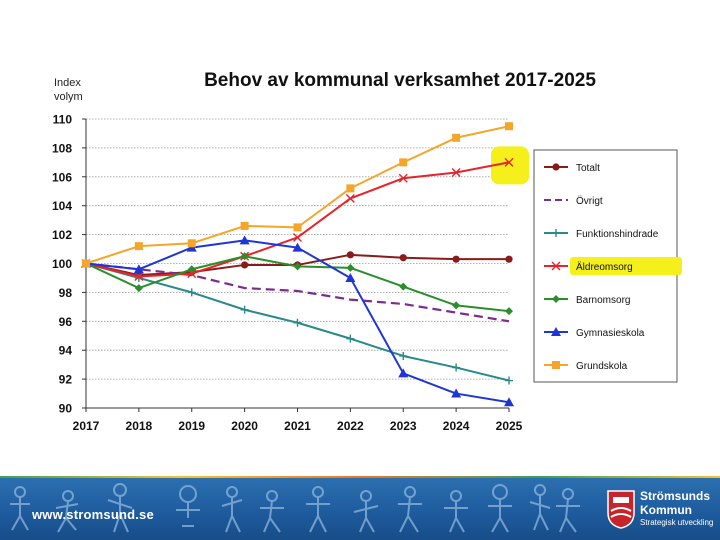  Describe the element at coordinates (602, 366) in the screenshot. I see `legend-label-Grundskola: Grundskola` at that location.